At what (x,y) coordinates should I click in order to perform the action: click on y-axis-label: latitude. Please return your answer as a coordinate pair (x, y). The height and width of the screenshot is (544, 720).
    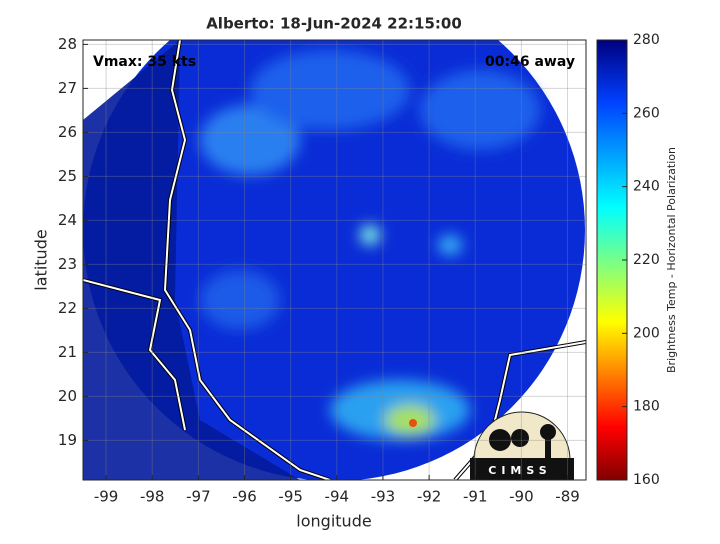
    Looking at the image, I should click on (41, 259).